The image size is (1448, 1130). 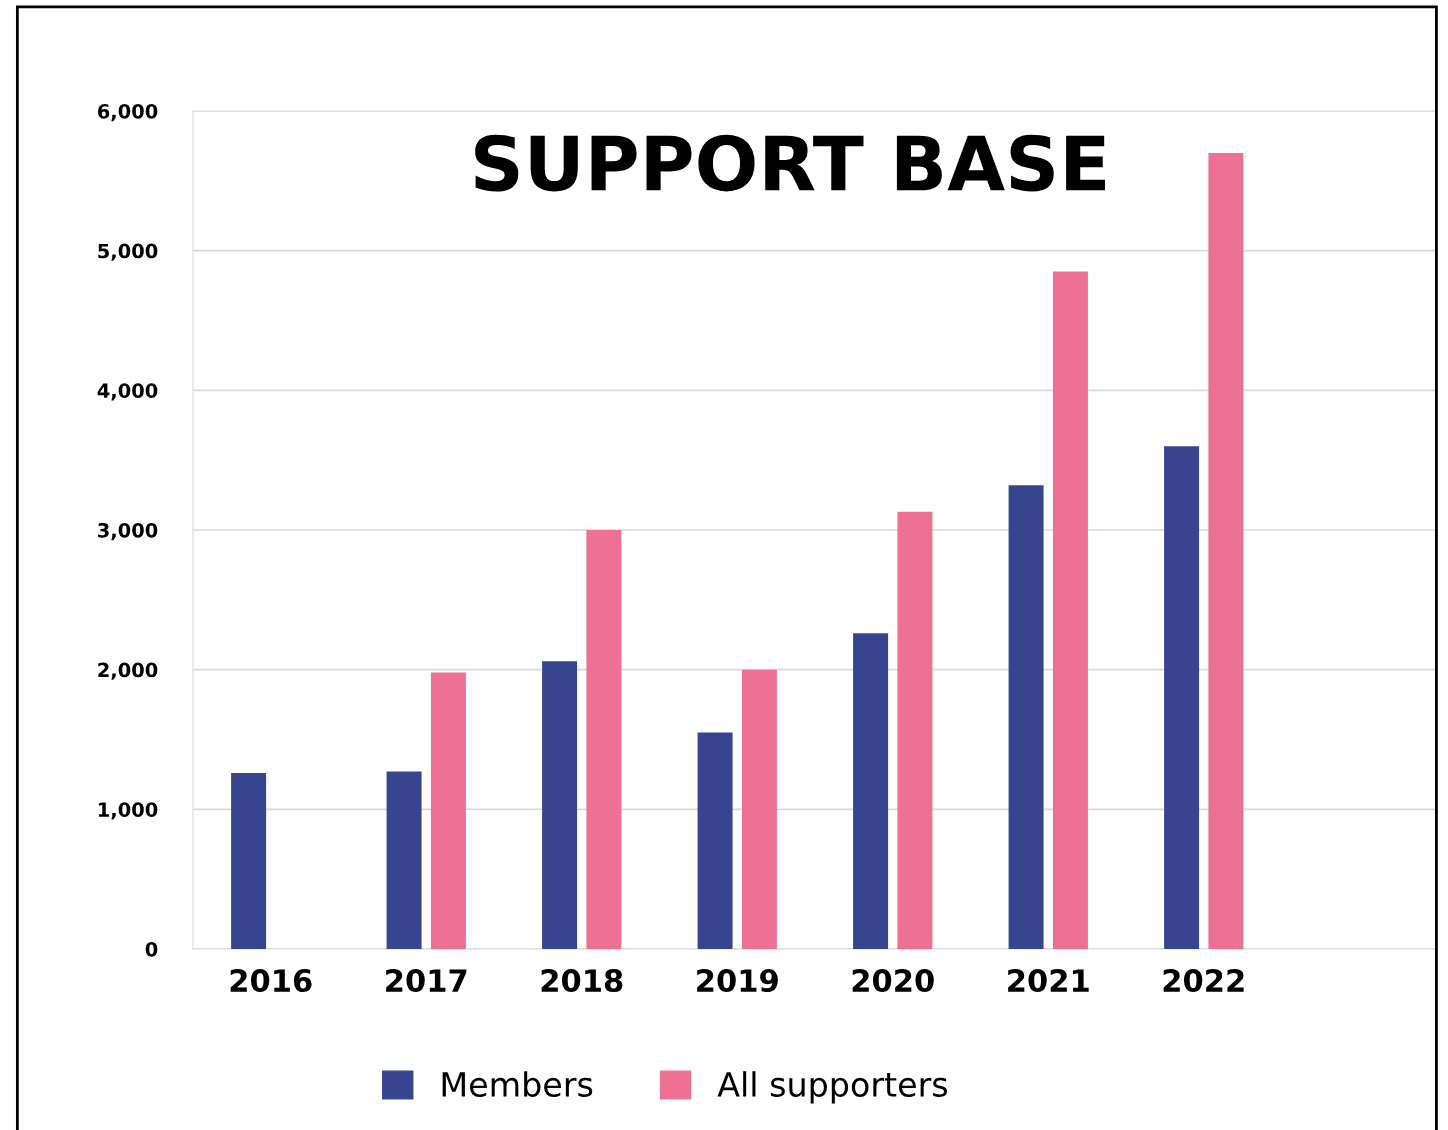 I want to click on y-tick-label: 1,000, so click(x=128, y=811).